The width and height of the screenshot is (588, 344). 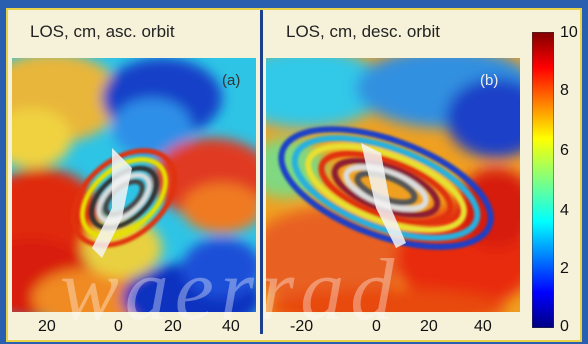 What do you see at coordinates (231, 80) in the screenshot?
I see `panel-a-label: (a)` at bounding box center [231, 80].